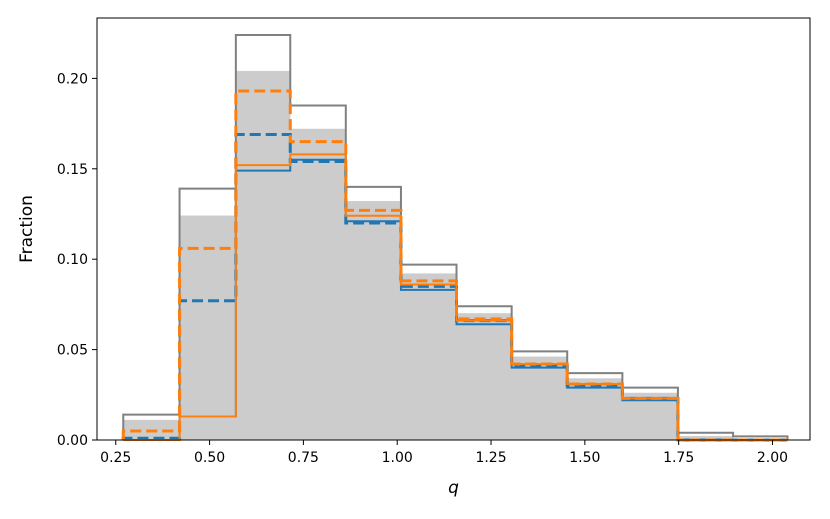 This screenshot has height=519, width=830. What do you see at coordinates (72, 79) in the screenshot?
I see `y-tick-label: 0.20` at bounding box center [72, 79].